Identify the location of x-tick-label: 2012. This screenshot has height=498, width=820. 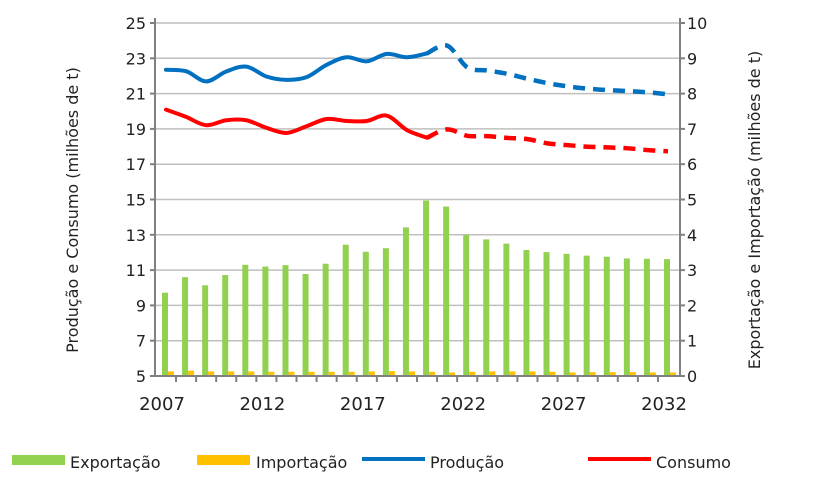
(262, 404).